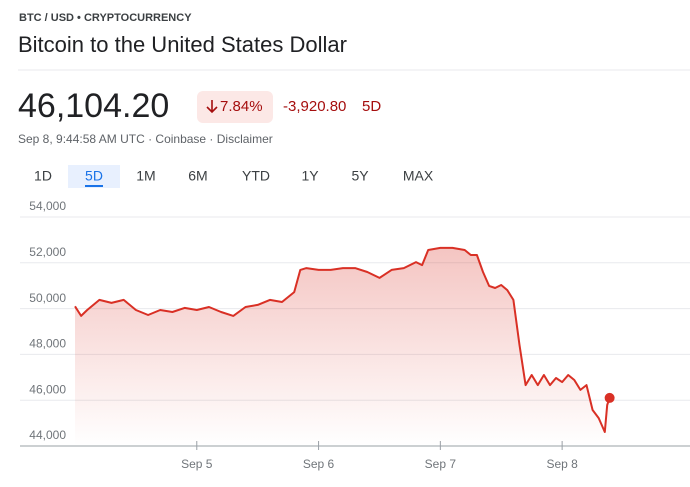 This screenshot has height=487, width=690. Describe the element at coordinates (182, 44) in the screenshot. I see `page-title: Bitcoin to the United States Dollar` at that location.